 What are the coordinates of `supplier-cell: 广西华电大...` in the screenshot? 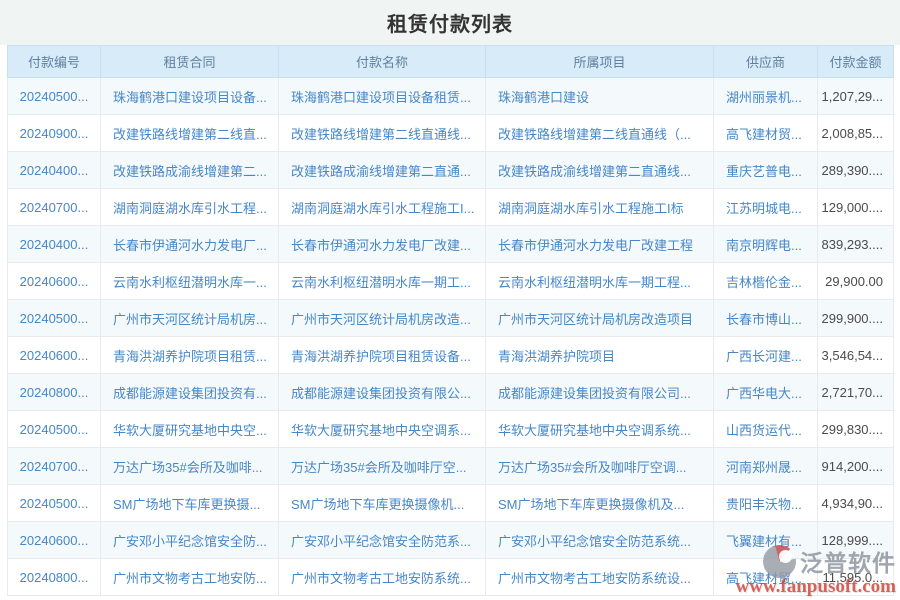 It's located at (765, 392).